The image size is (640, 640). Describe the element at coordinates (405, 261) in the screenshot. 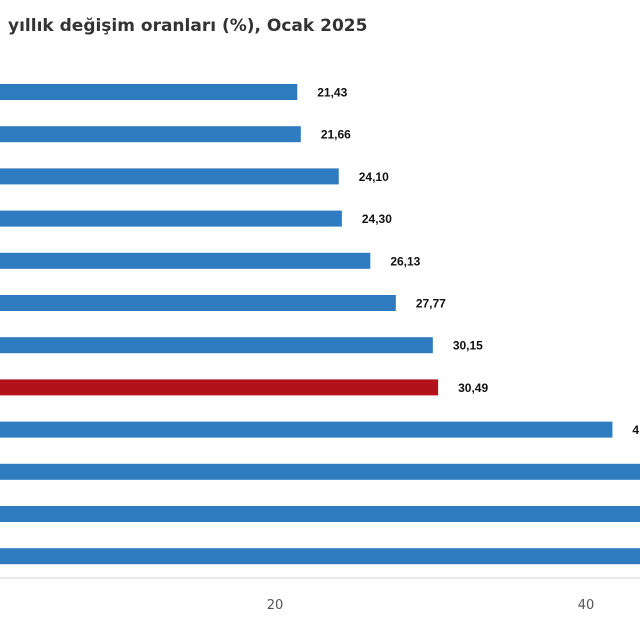

I see `data-label: 26,13` at that location.